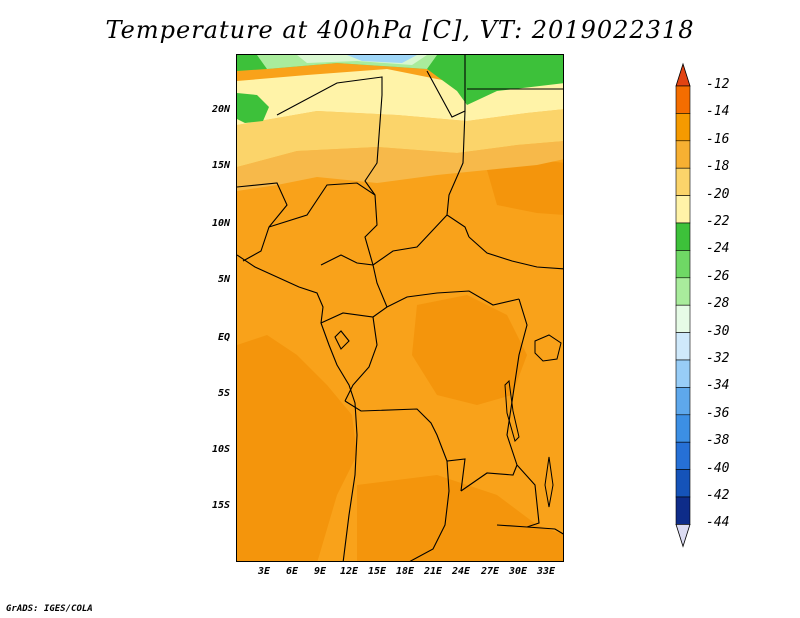 The image size is (800, 618). I want to click on field-pale-yellow, so click(400, 97).